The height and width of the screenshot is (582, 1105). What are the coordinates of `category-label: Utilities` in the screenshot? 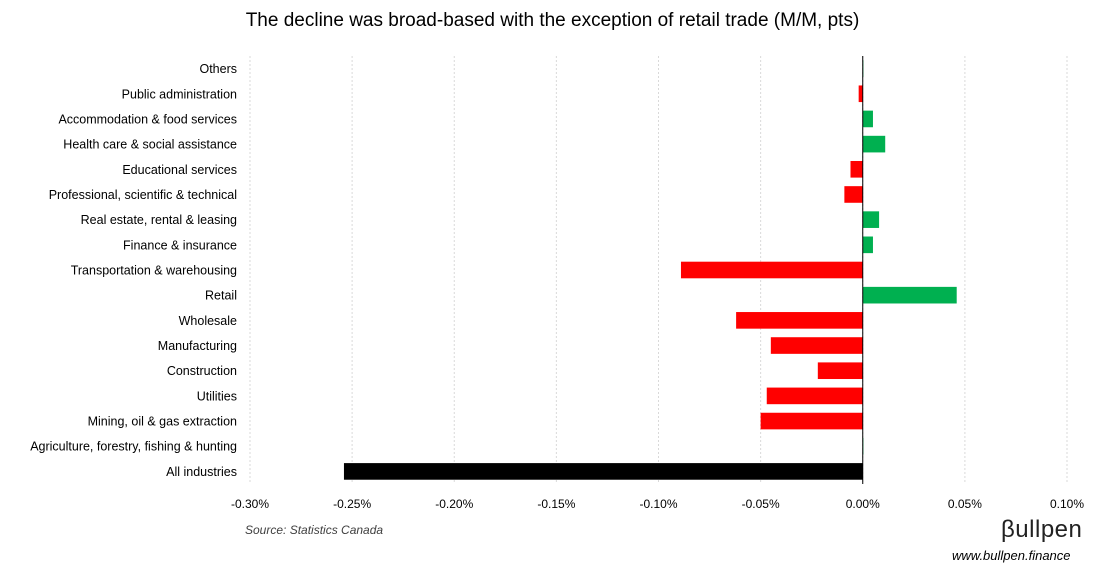 It's located at (217, 396).